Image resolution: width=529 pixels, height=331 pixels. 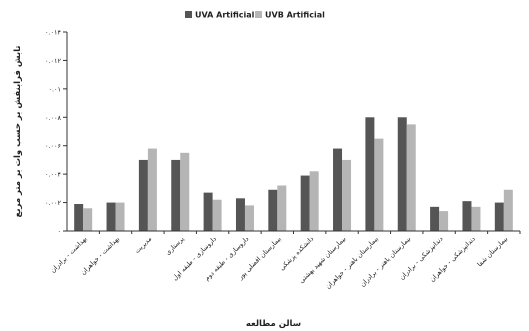 I want to click on x-category-label: مدیریت, so click(x=143, y=245).